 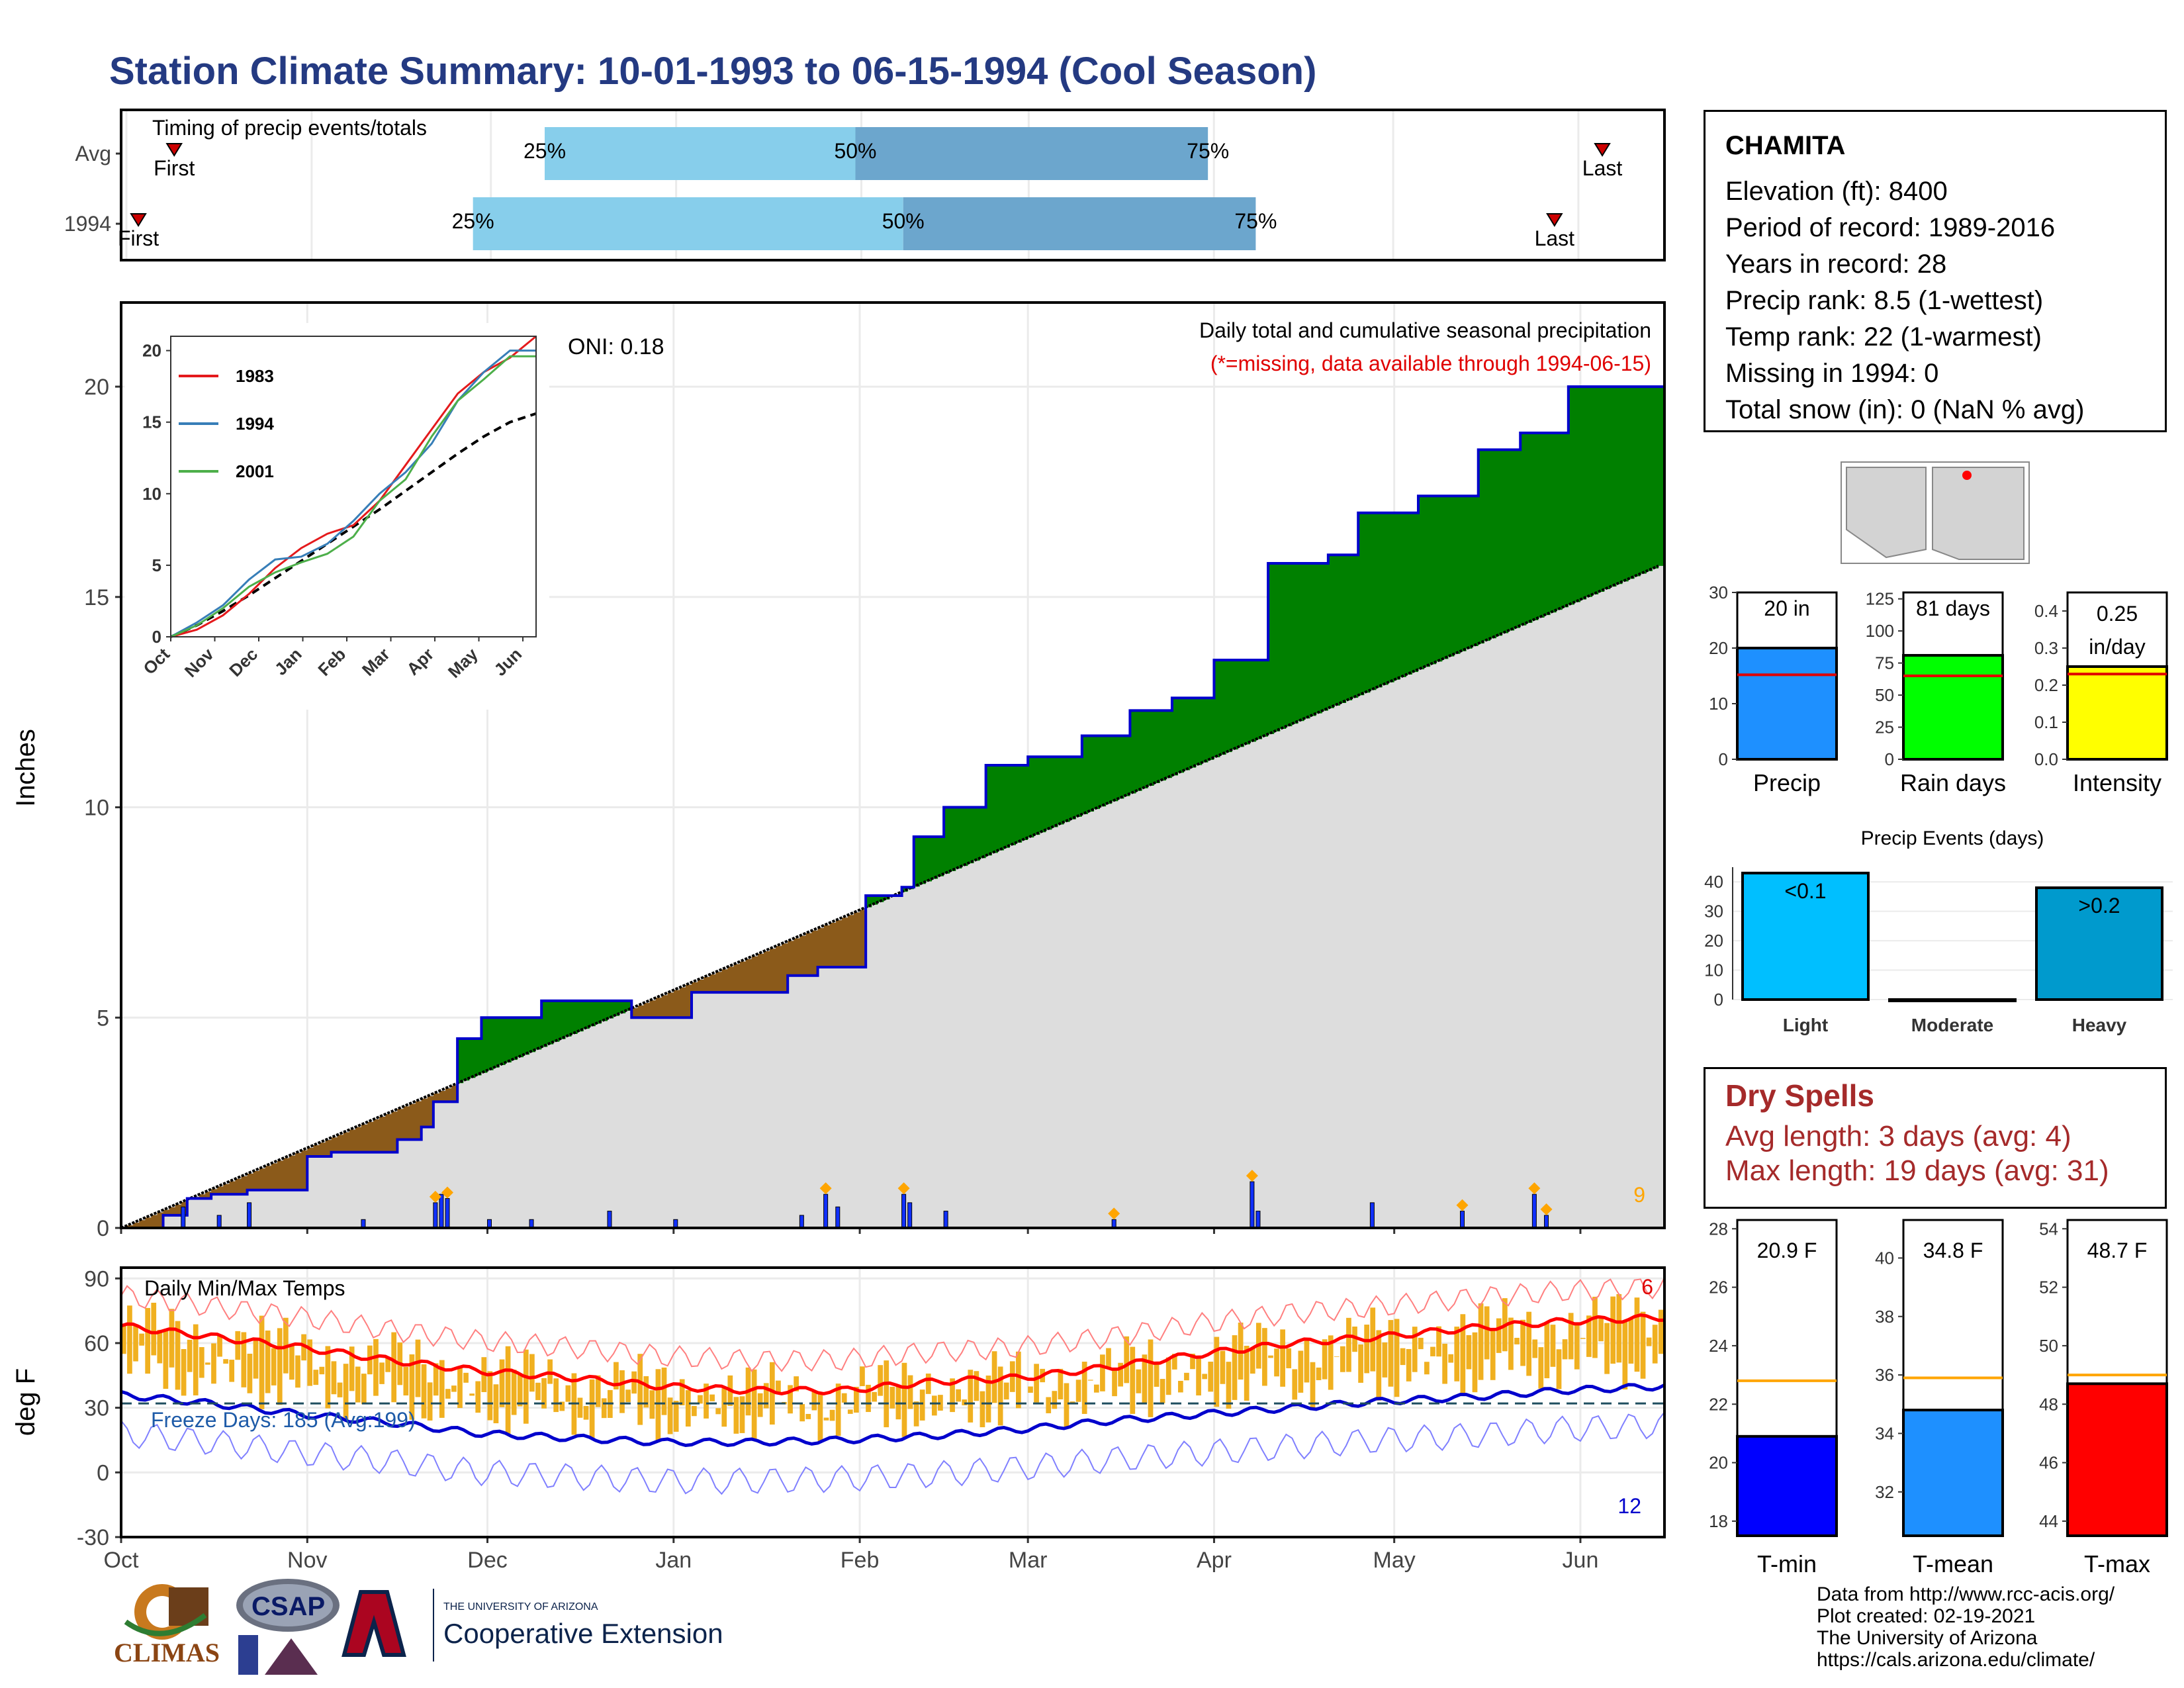 What do you see at coordinates (1885, 1433) in the screenshot?
I see `temp-summary-tick-label: 34` at bounding box center [1885, 1433].